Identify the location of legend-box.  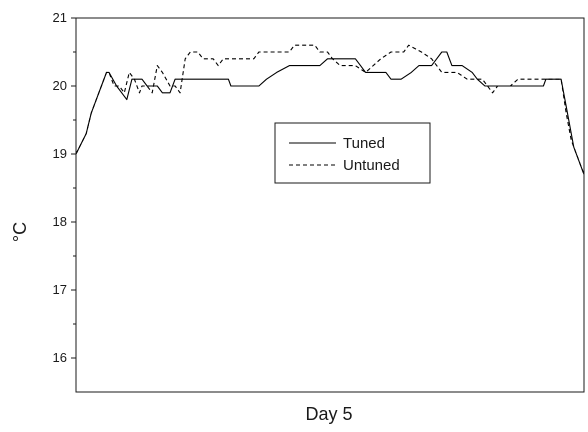
(352, 153).